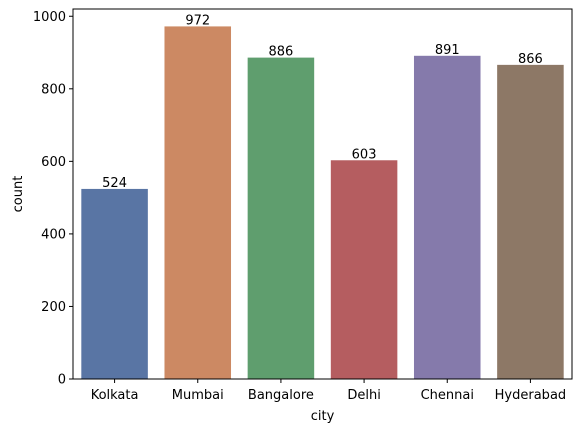 This screenshot has width=580, height=432. Describe the element at coordinates (364, 269) in the screenshot. I see `bar-delhi` at that location.